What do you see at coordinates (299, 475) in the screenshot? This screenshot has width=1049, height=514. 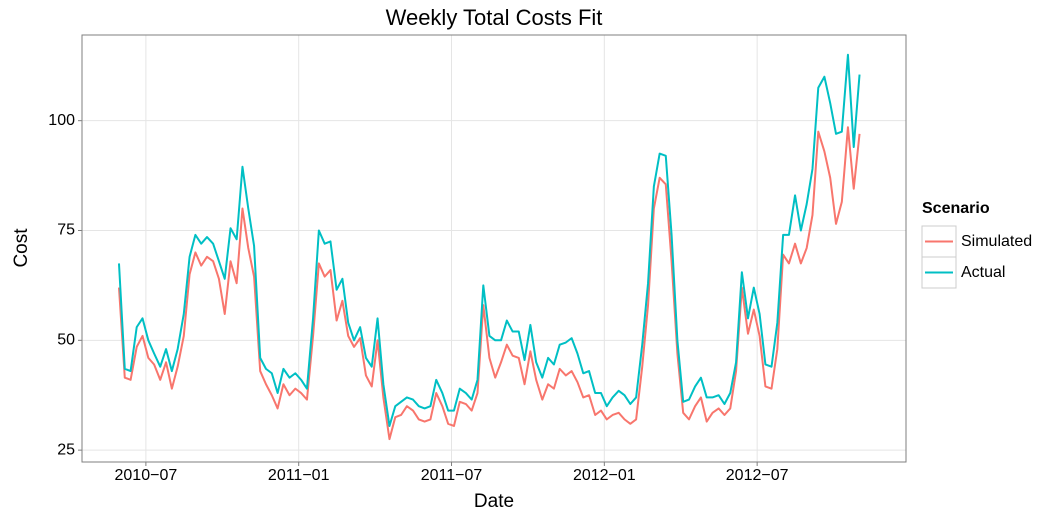 I see `x-tick-label: 2011−01` at bounding box center [299, 475].